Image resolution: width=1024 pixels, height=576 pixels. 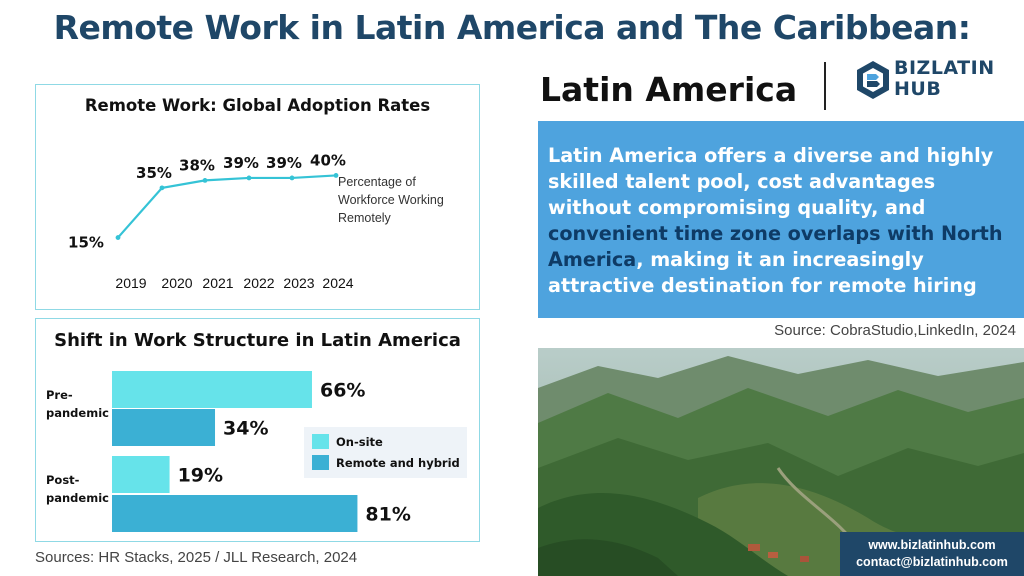 I want to click on bar-value-label: 81%, so click(x=387, y=515).